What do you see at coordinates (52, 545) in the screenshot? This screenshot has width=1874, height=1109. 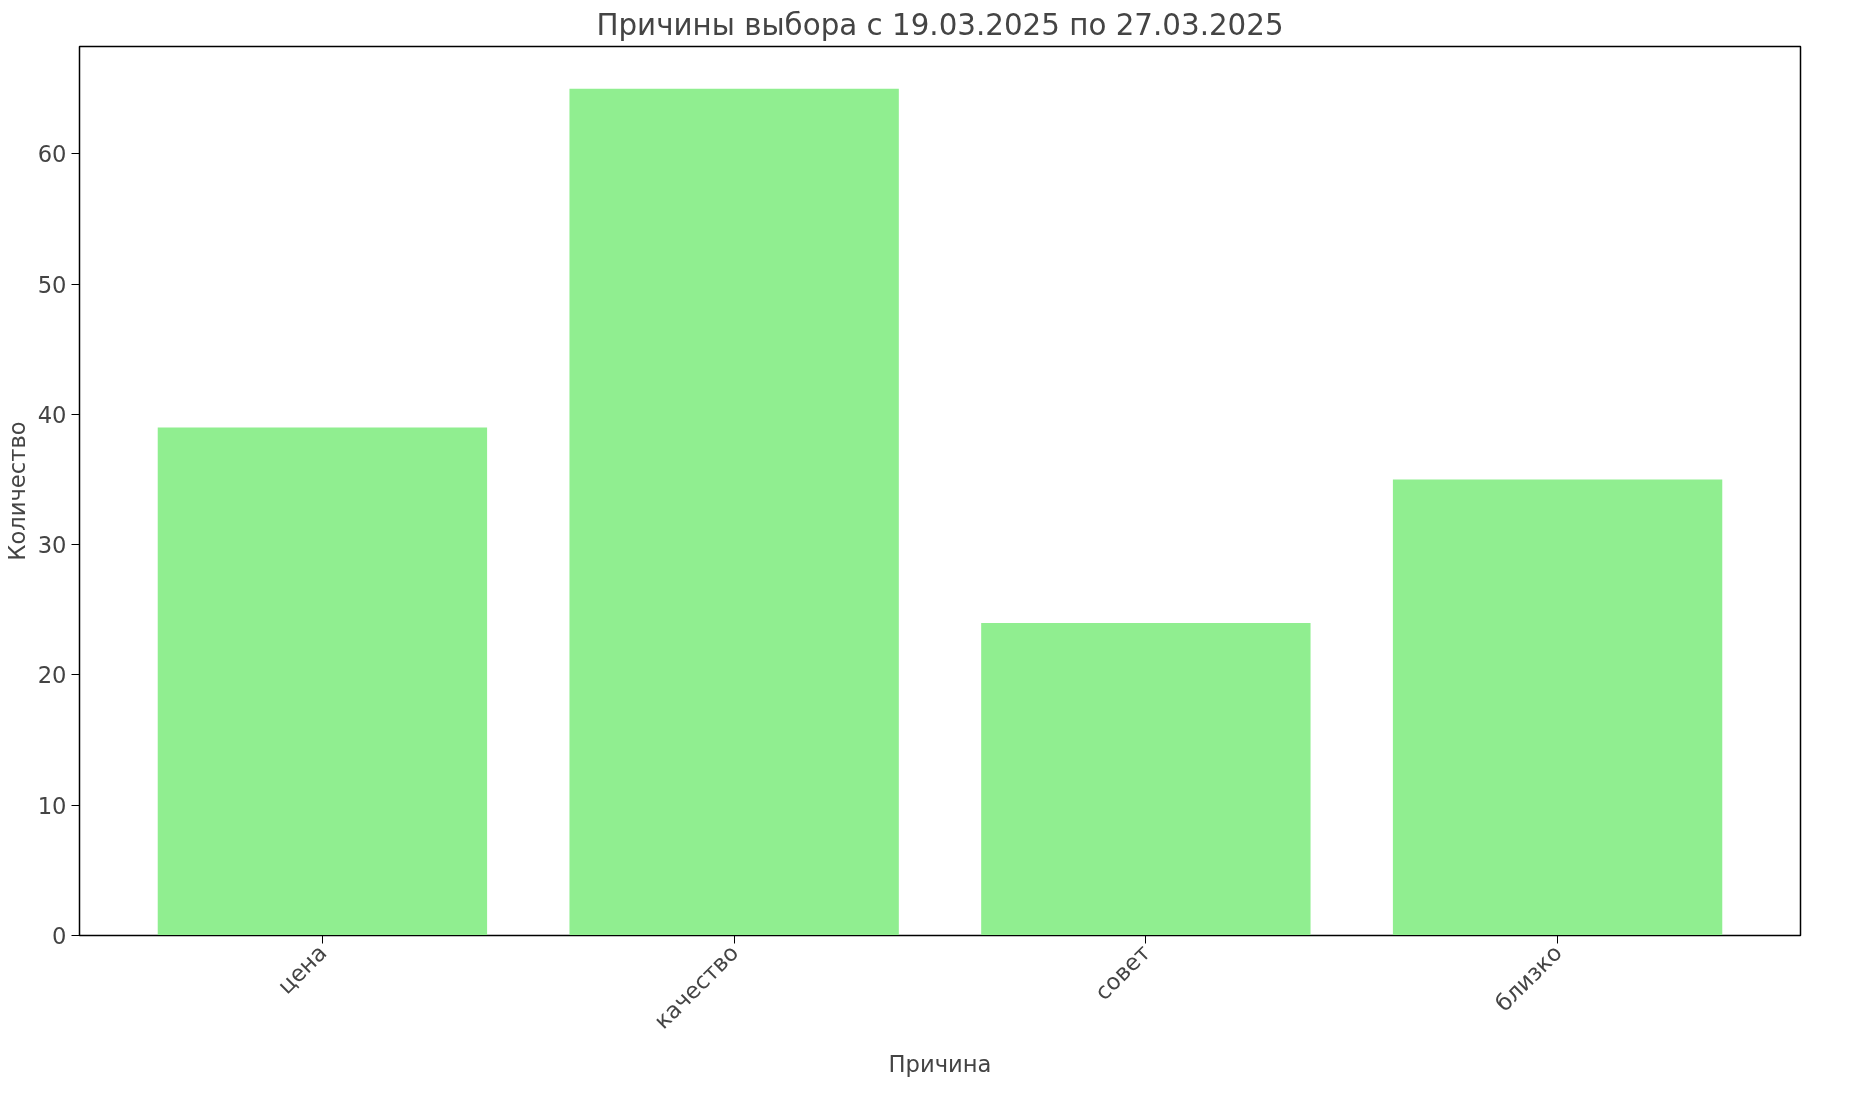 I see `y-tick-label: 30` at bounding box center [52, 545].